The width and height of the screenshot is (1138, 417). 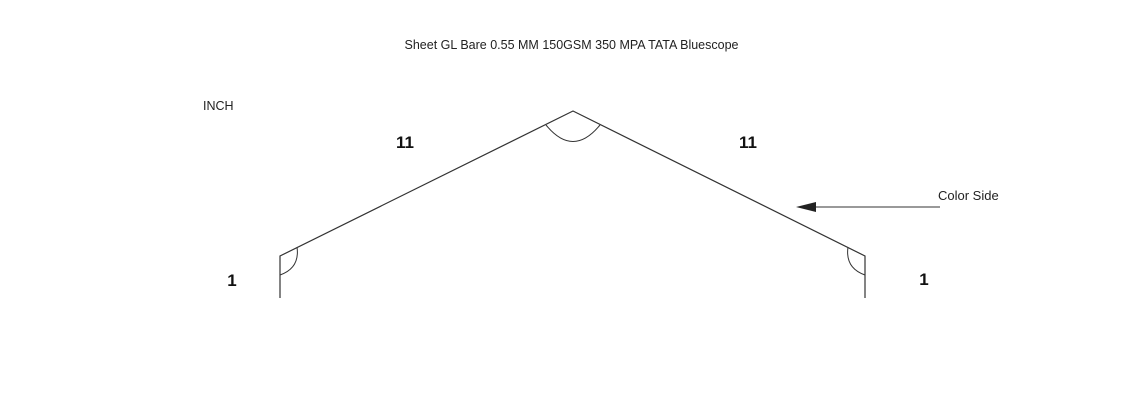 I want to click on right-flange-dimension: 1, so click(x=924, y=279).